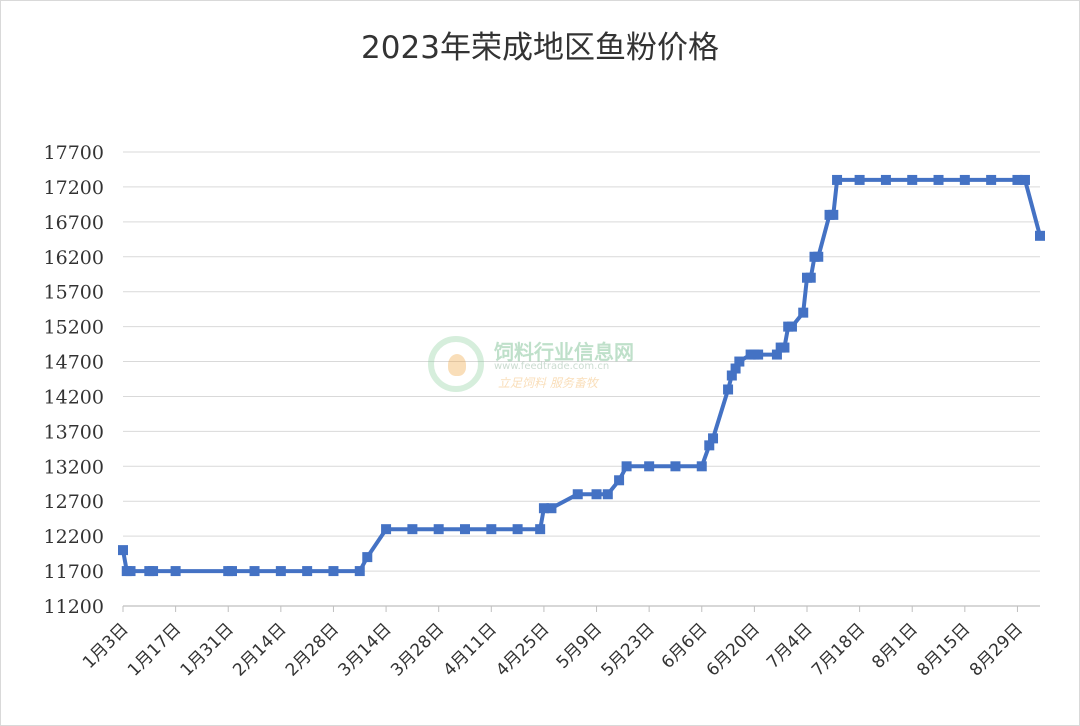 This screenshot has height=726, width=1080. What do you see at coordinates (74, 432) in the screenshot?
I see `y-tick-label: 13700` at bounding box center [74, 432].